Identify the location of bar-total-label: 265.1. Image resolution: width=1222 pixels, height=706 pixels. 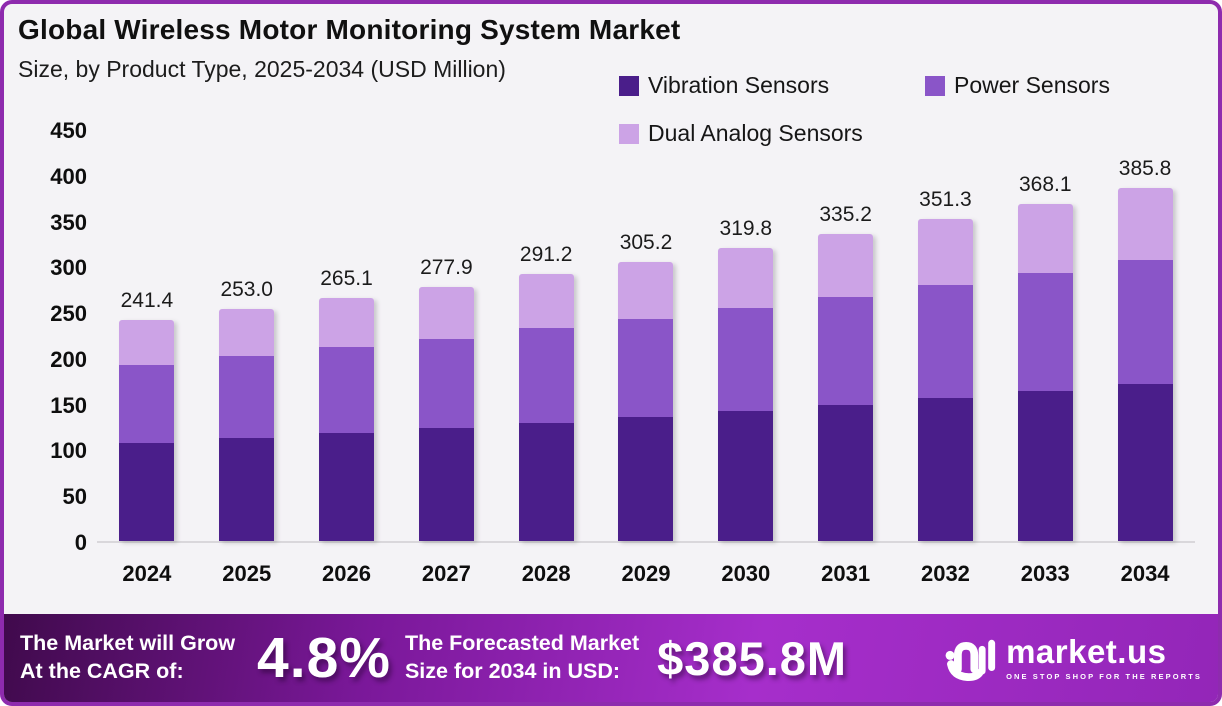
(346, 279).